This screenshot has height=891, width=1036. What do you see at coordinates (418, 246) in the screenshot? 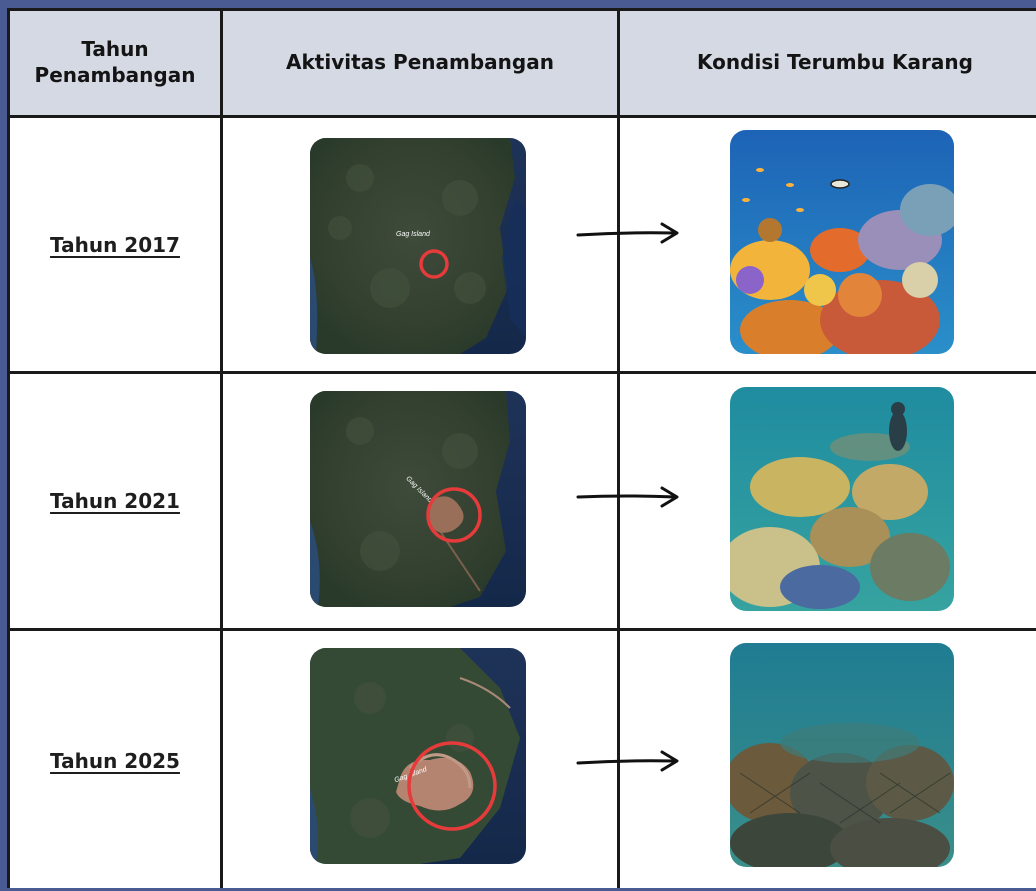
I see `satellite-map-2017: Gag Island` at bounding box center [418, 246].